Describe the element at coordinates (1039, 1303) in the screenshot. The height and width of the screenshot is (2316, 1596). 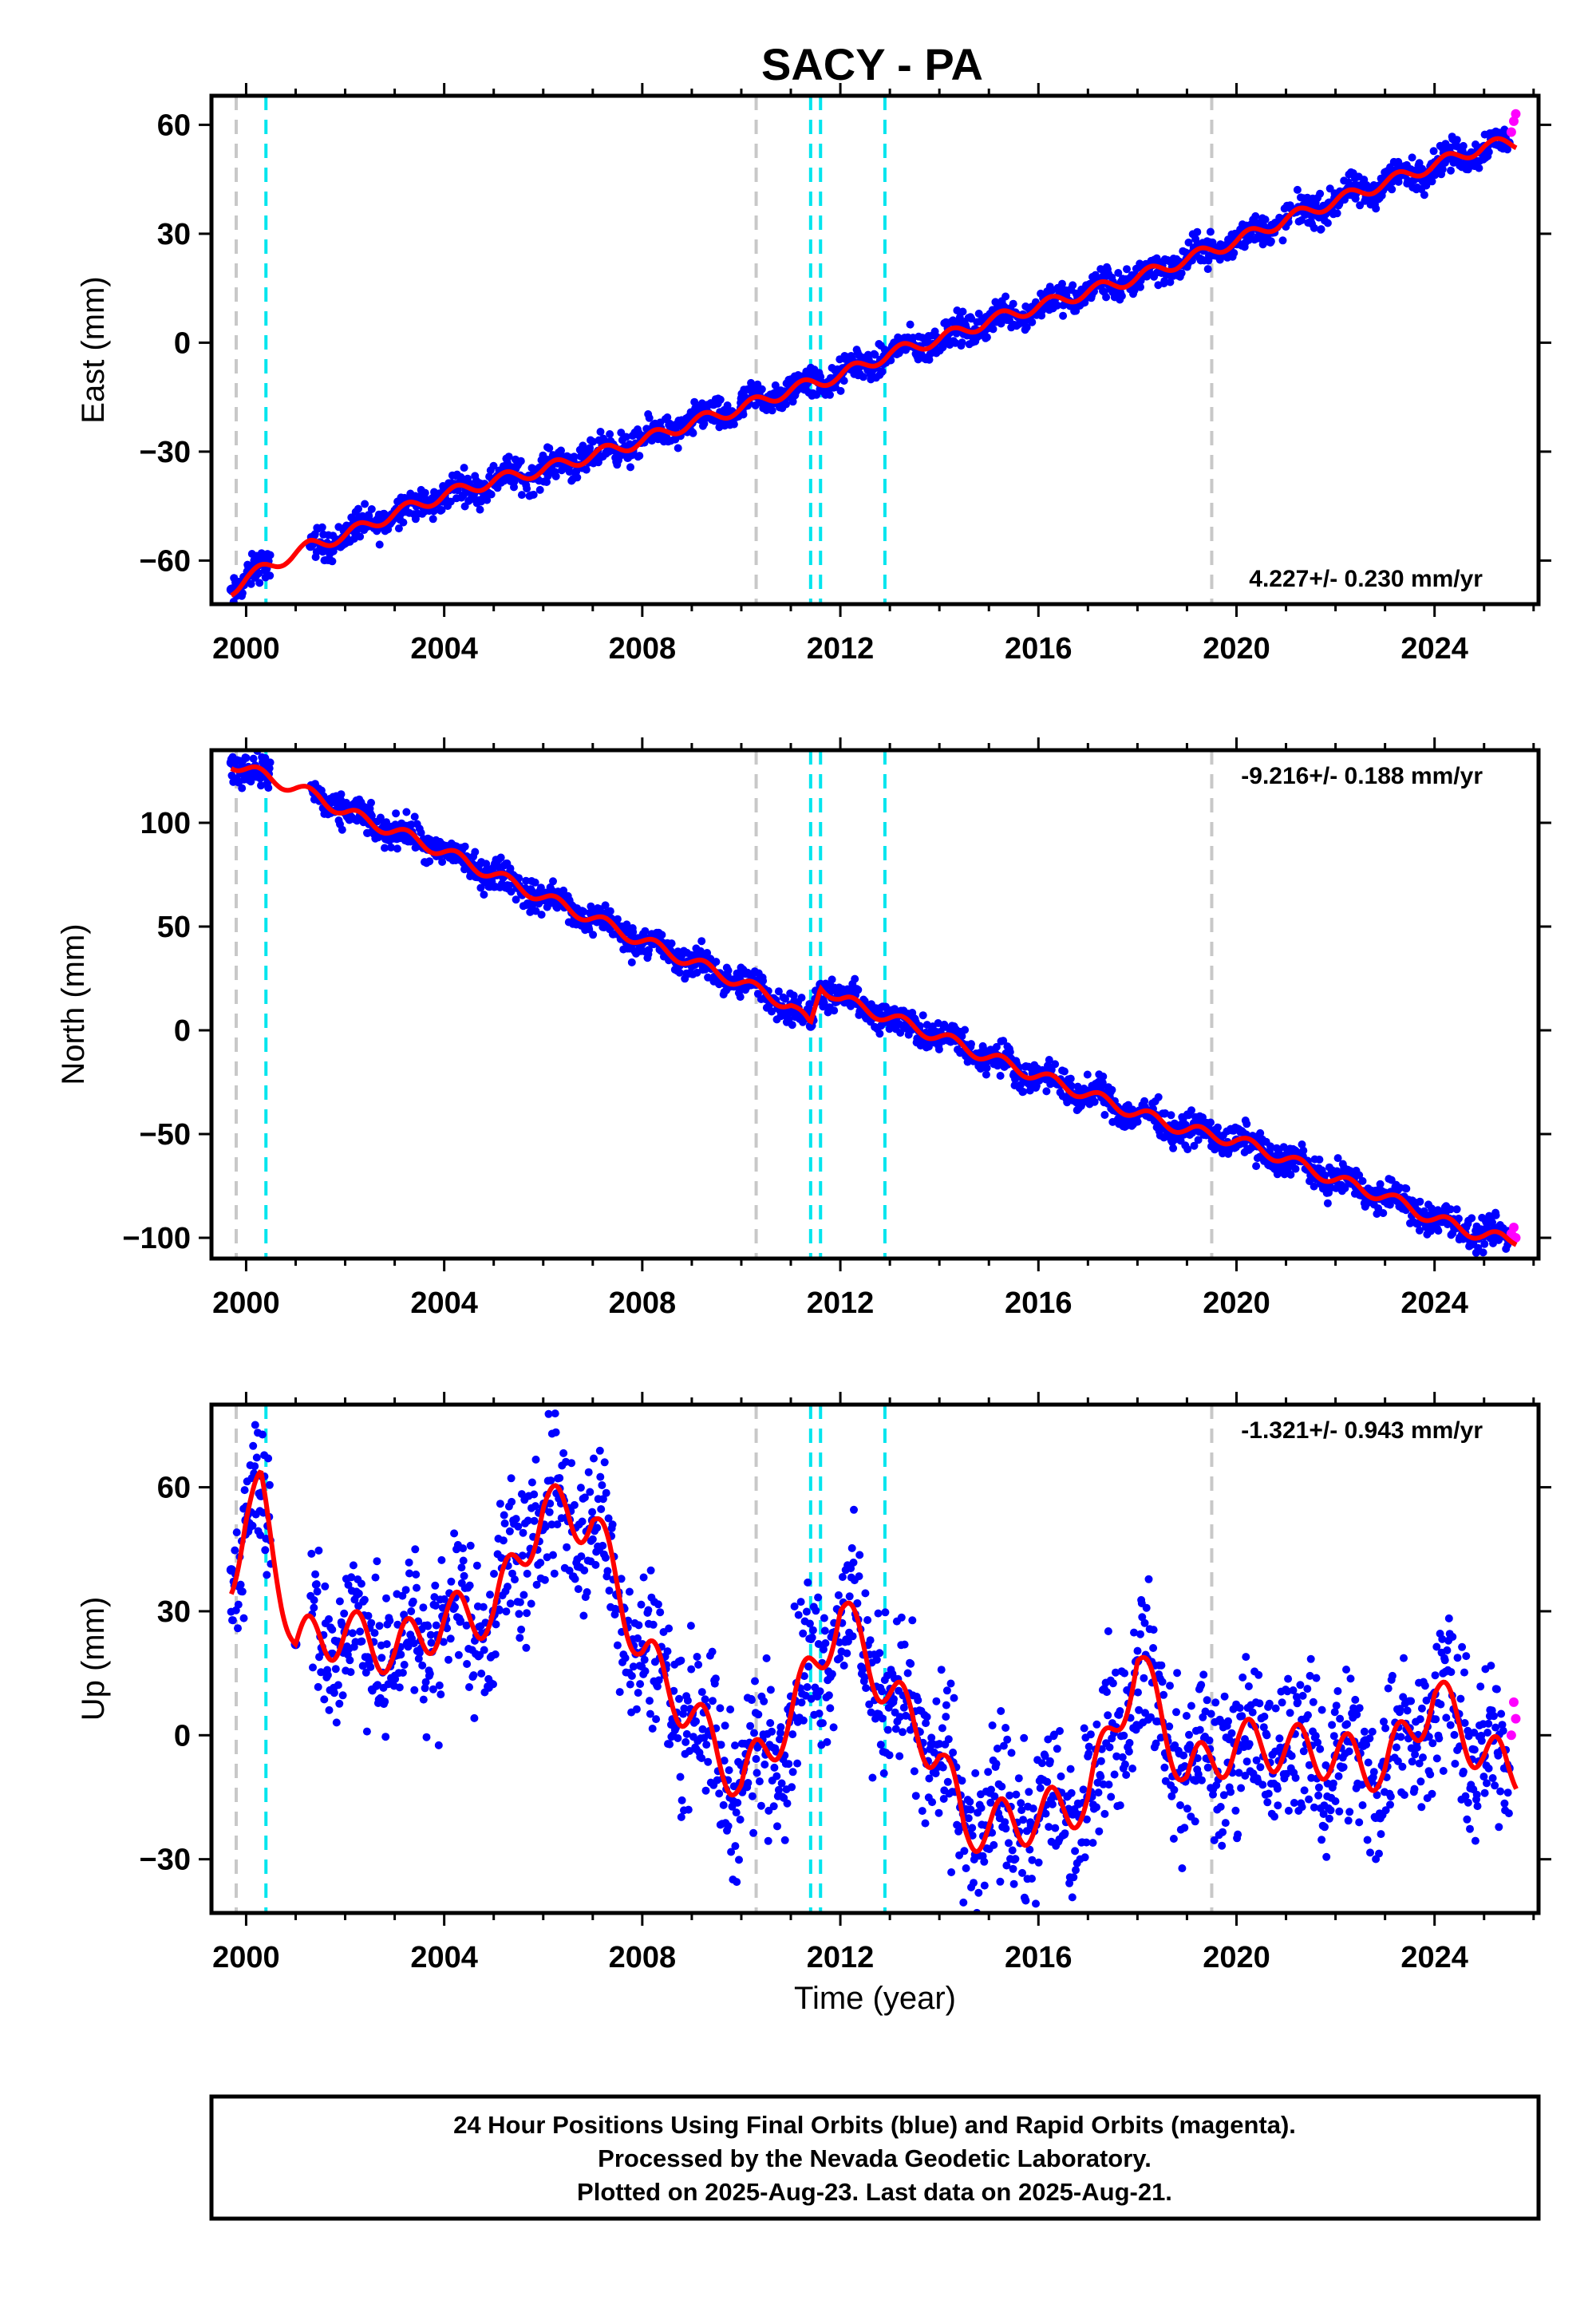
I see `x-tick-label: 2016` at that location.